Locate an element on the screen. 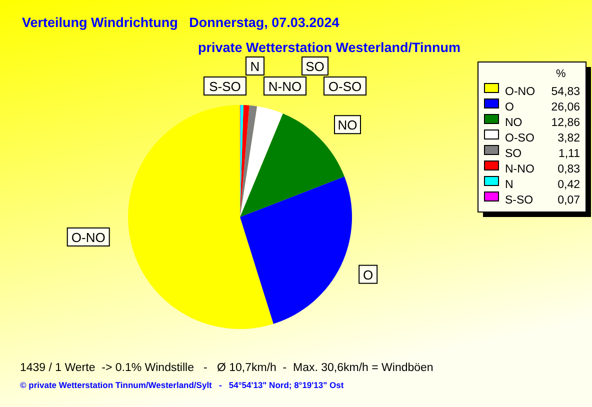 The width and height of the screenshot is (592, 407). slice-label: N is located at coordinates (255, 66).